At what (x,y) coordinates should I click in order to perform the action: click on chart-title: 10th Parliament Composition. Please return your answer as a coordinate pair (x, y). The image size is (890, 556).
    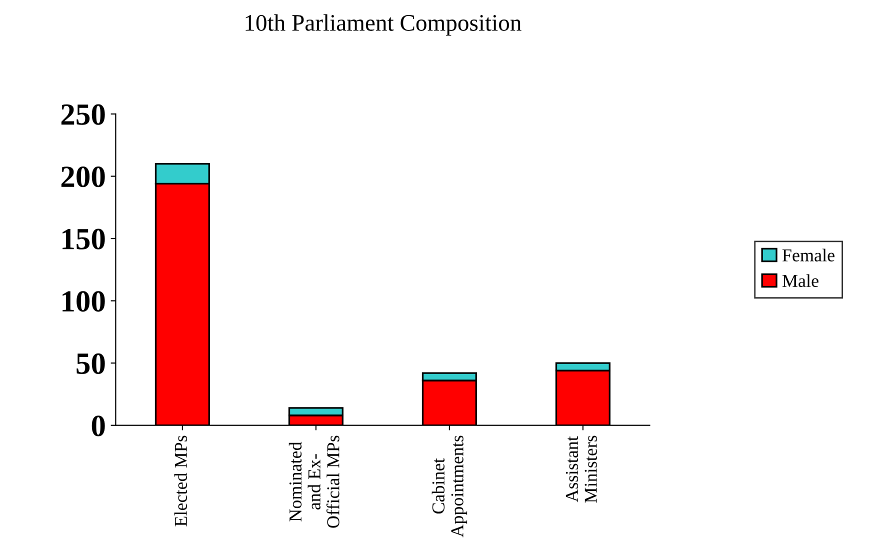
    Looking at the image, I should click on (384, 25).